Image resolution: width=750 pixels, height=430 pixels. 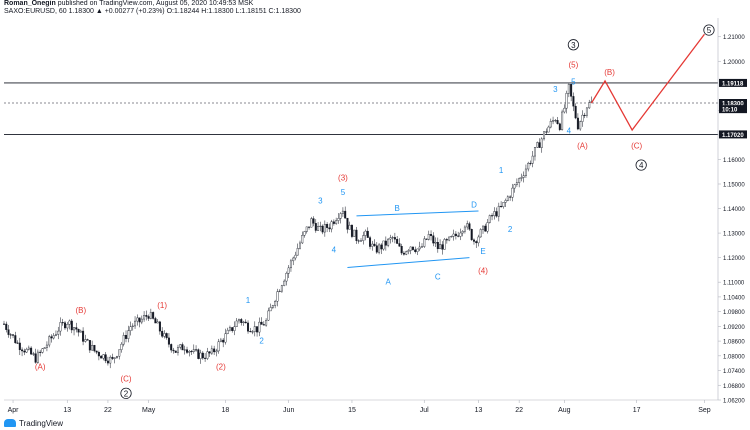 I want to click on y-tick-label: 1.09800, so click(x=734, y=313).